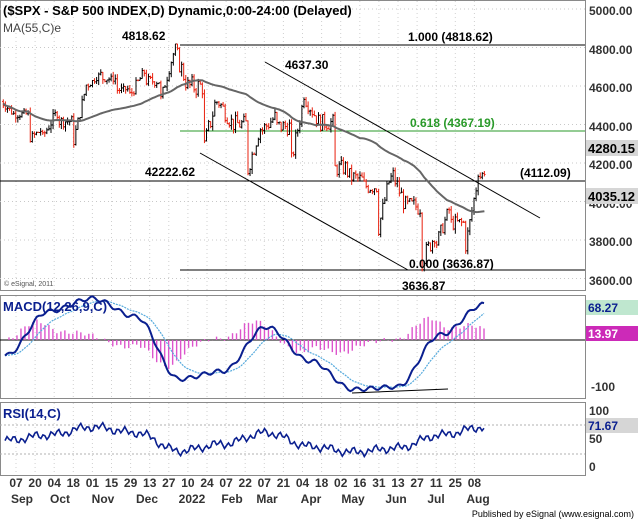 The image size is (639, 522). What do you see at coordinates (611, 11) in the screenshot?
I see `price-tick-label: 5000.00` at bounding box center [611, 11].